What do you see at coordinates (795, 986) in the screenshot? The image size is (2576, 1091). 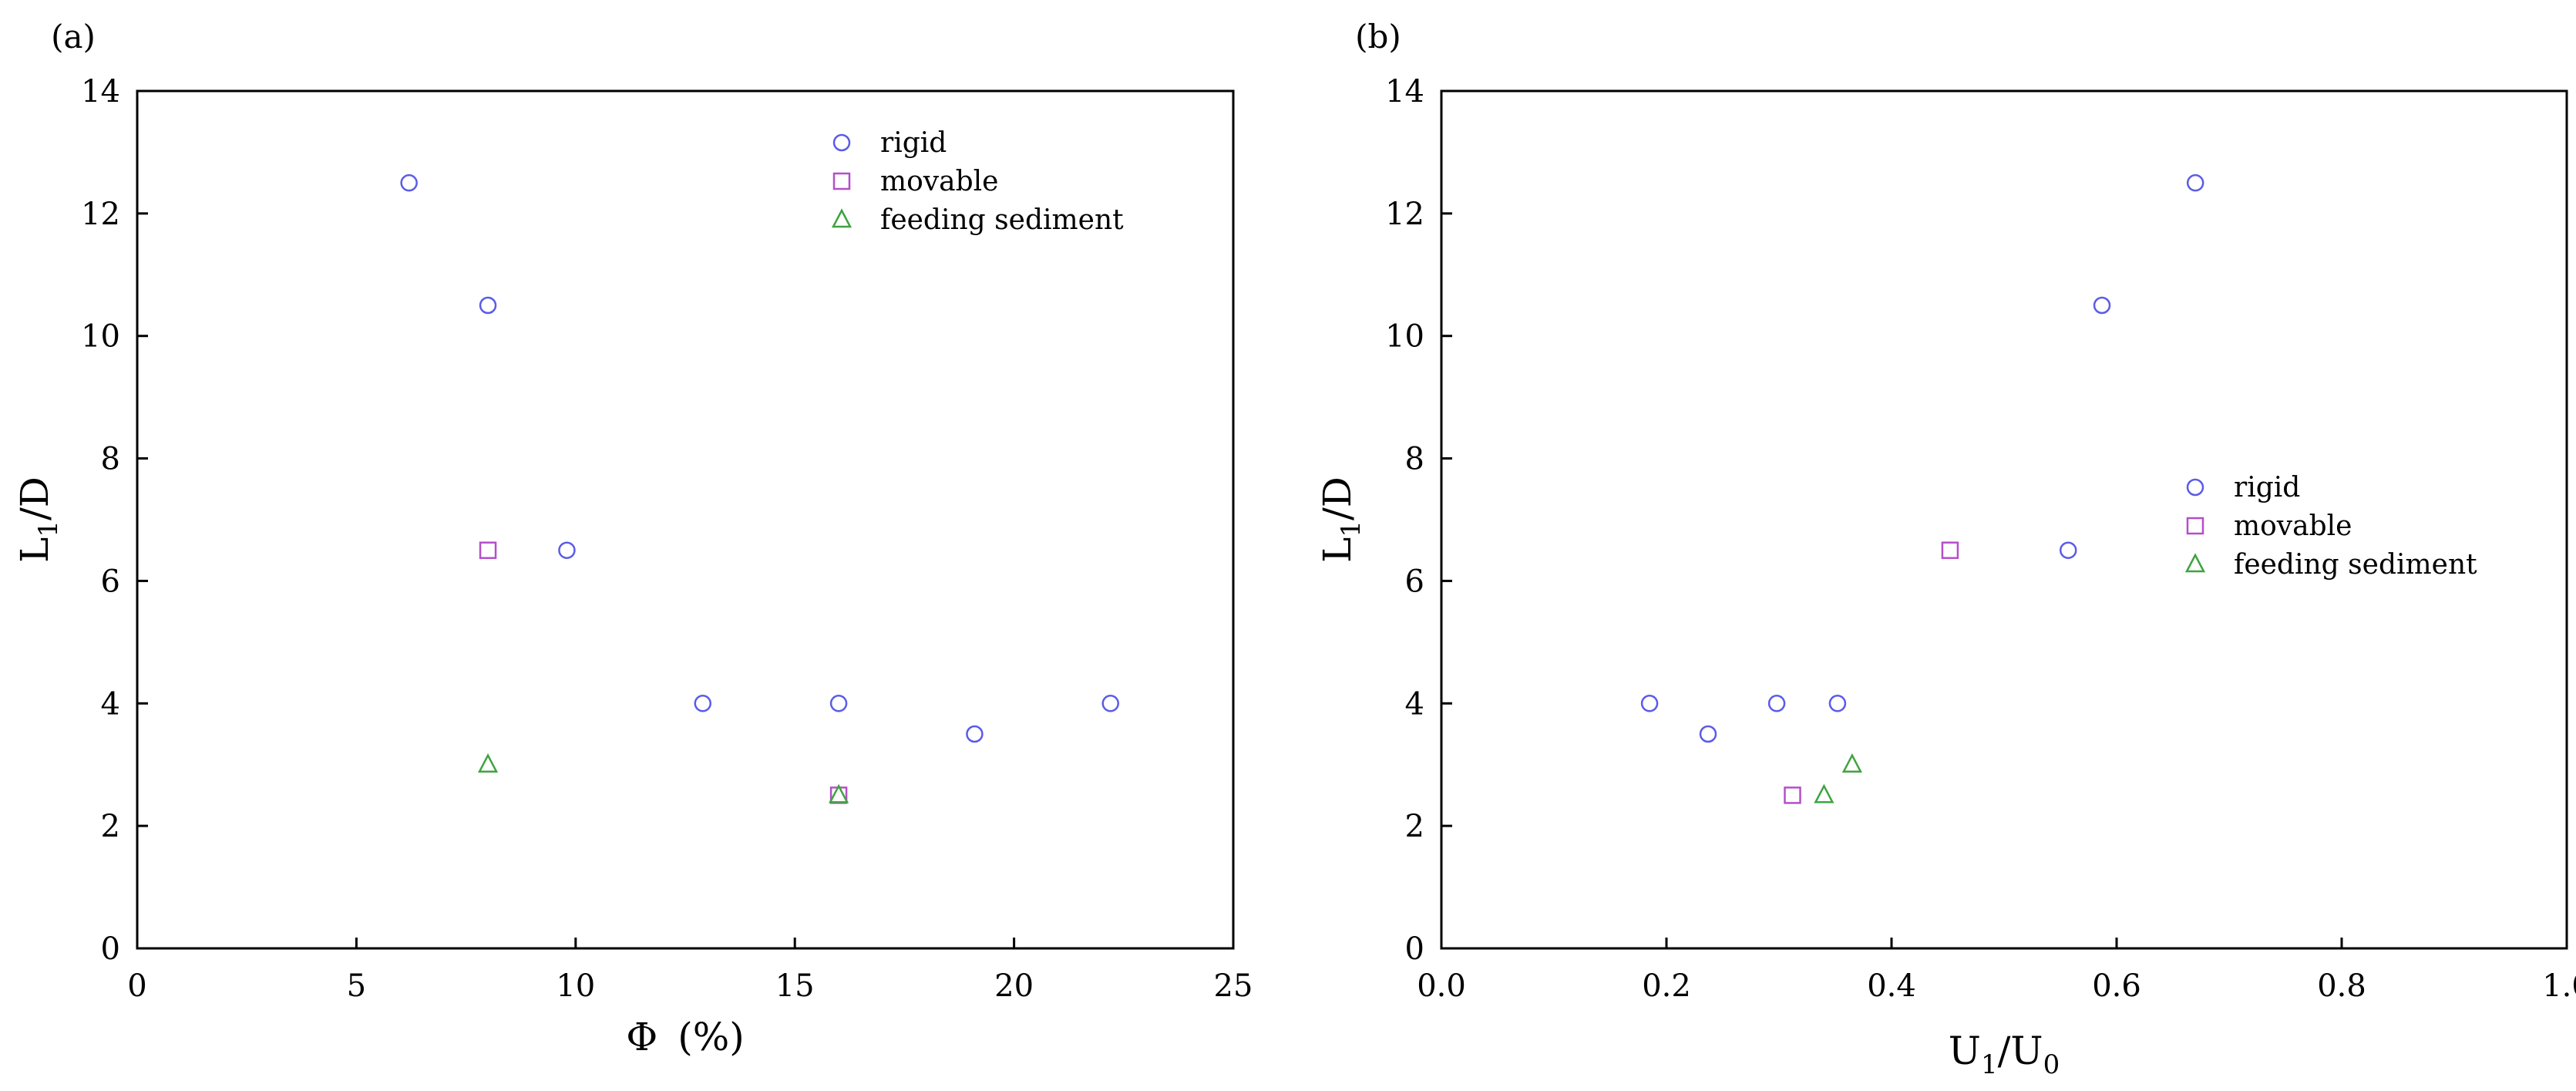 I see `x-tick-label: 15` at bounding box center [795, 986].